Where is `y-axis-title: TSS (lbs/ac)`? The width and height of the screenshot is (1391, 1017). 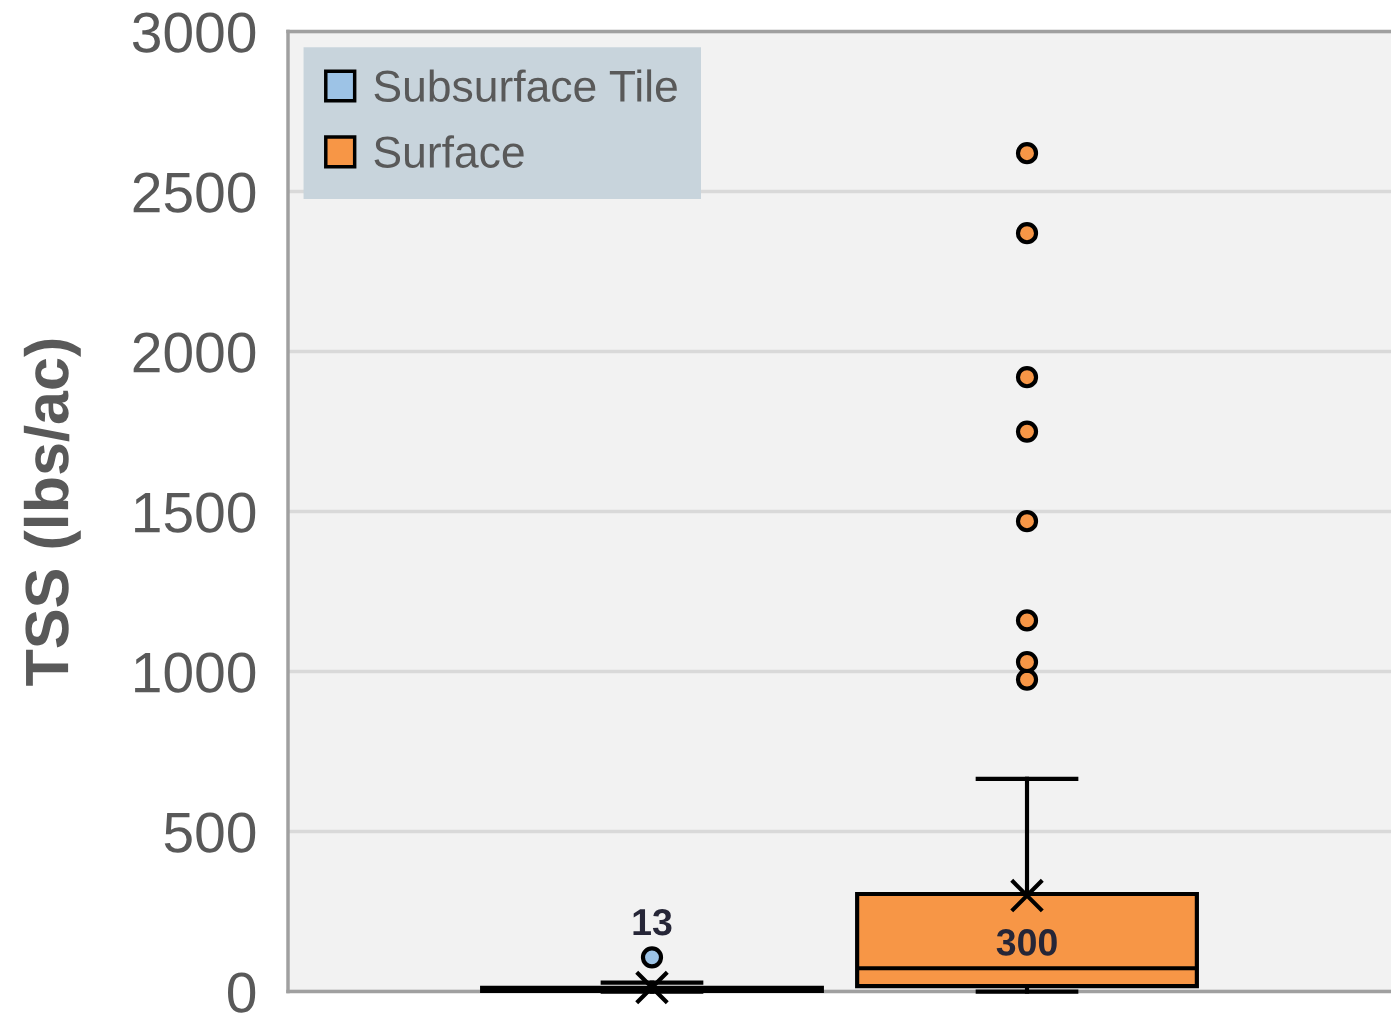
y-axis-title: TSS (lbs/ac) is located at coordinates (52, 512).